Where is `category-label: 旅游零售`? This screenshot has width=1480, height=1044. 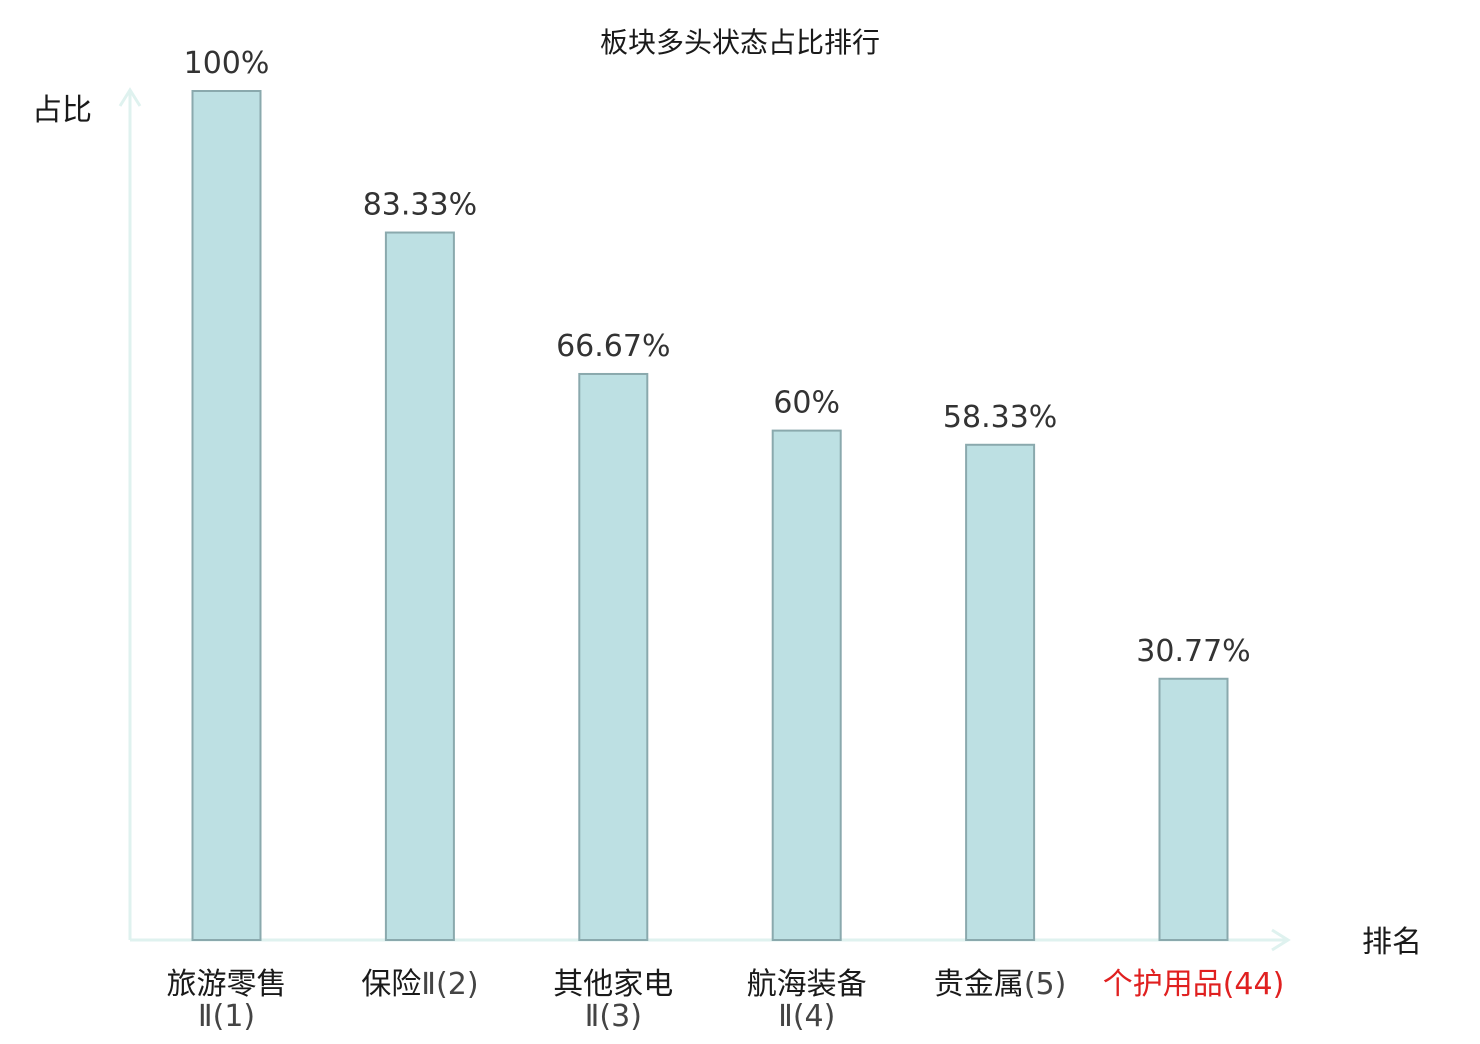
category-label: 旅游零售 is located at coordinates (227, 984).